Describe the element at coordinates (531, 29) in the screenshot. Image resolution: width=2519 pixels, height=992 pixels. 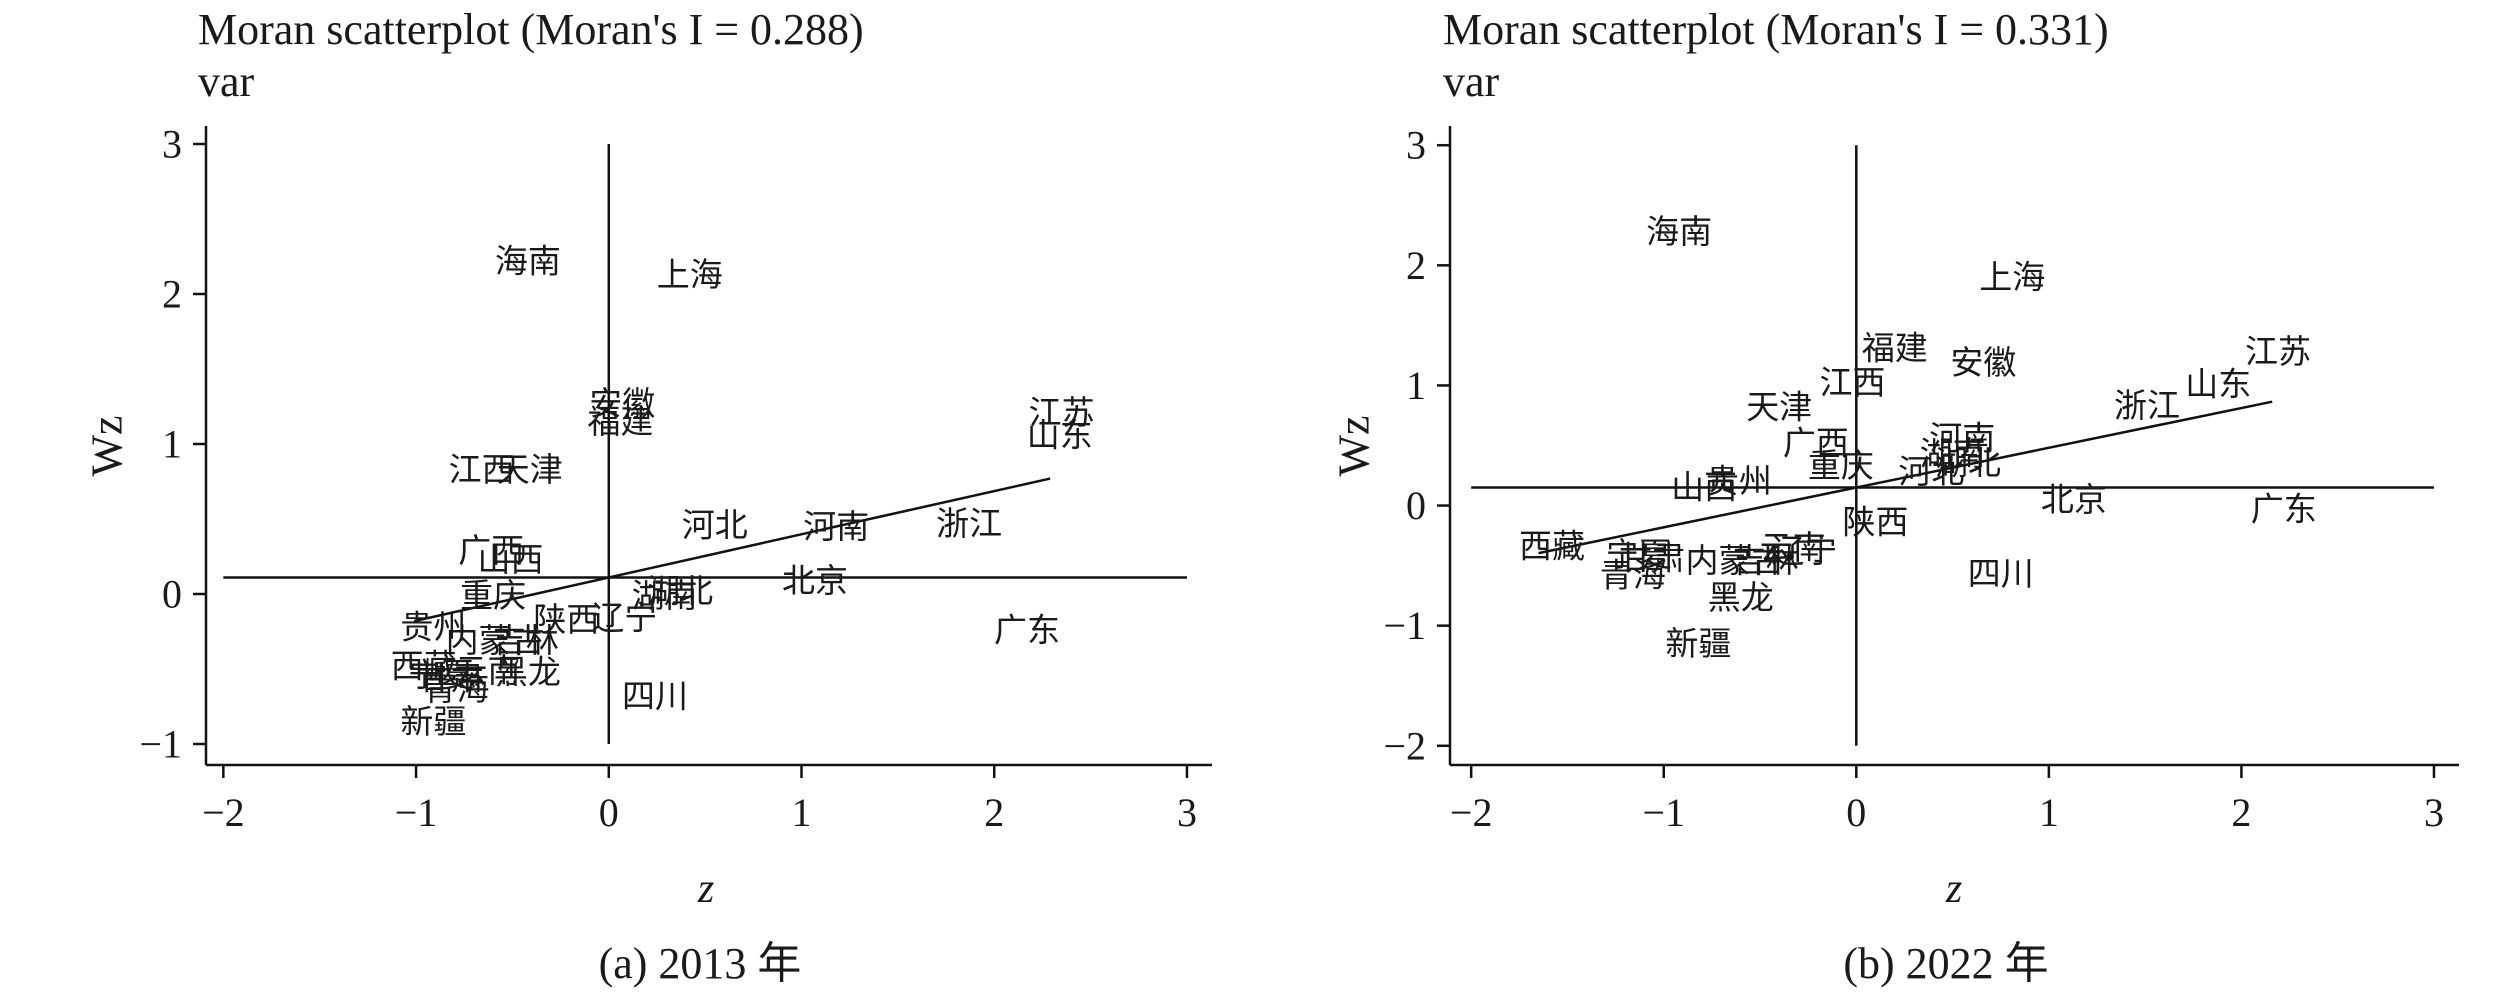
I see `chart-title: Moran scatterplot (Moran's I = 0.288)` at that location.